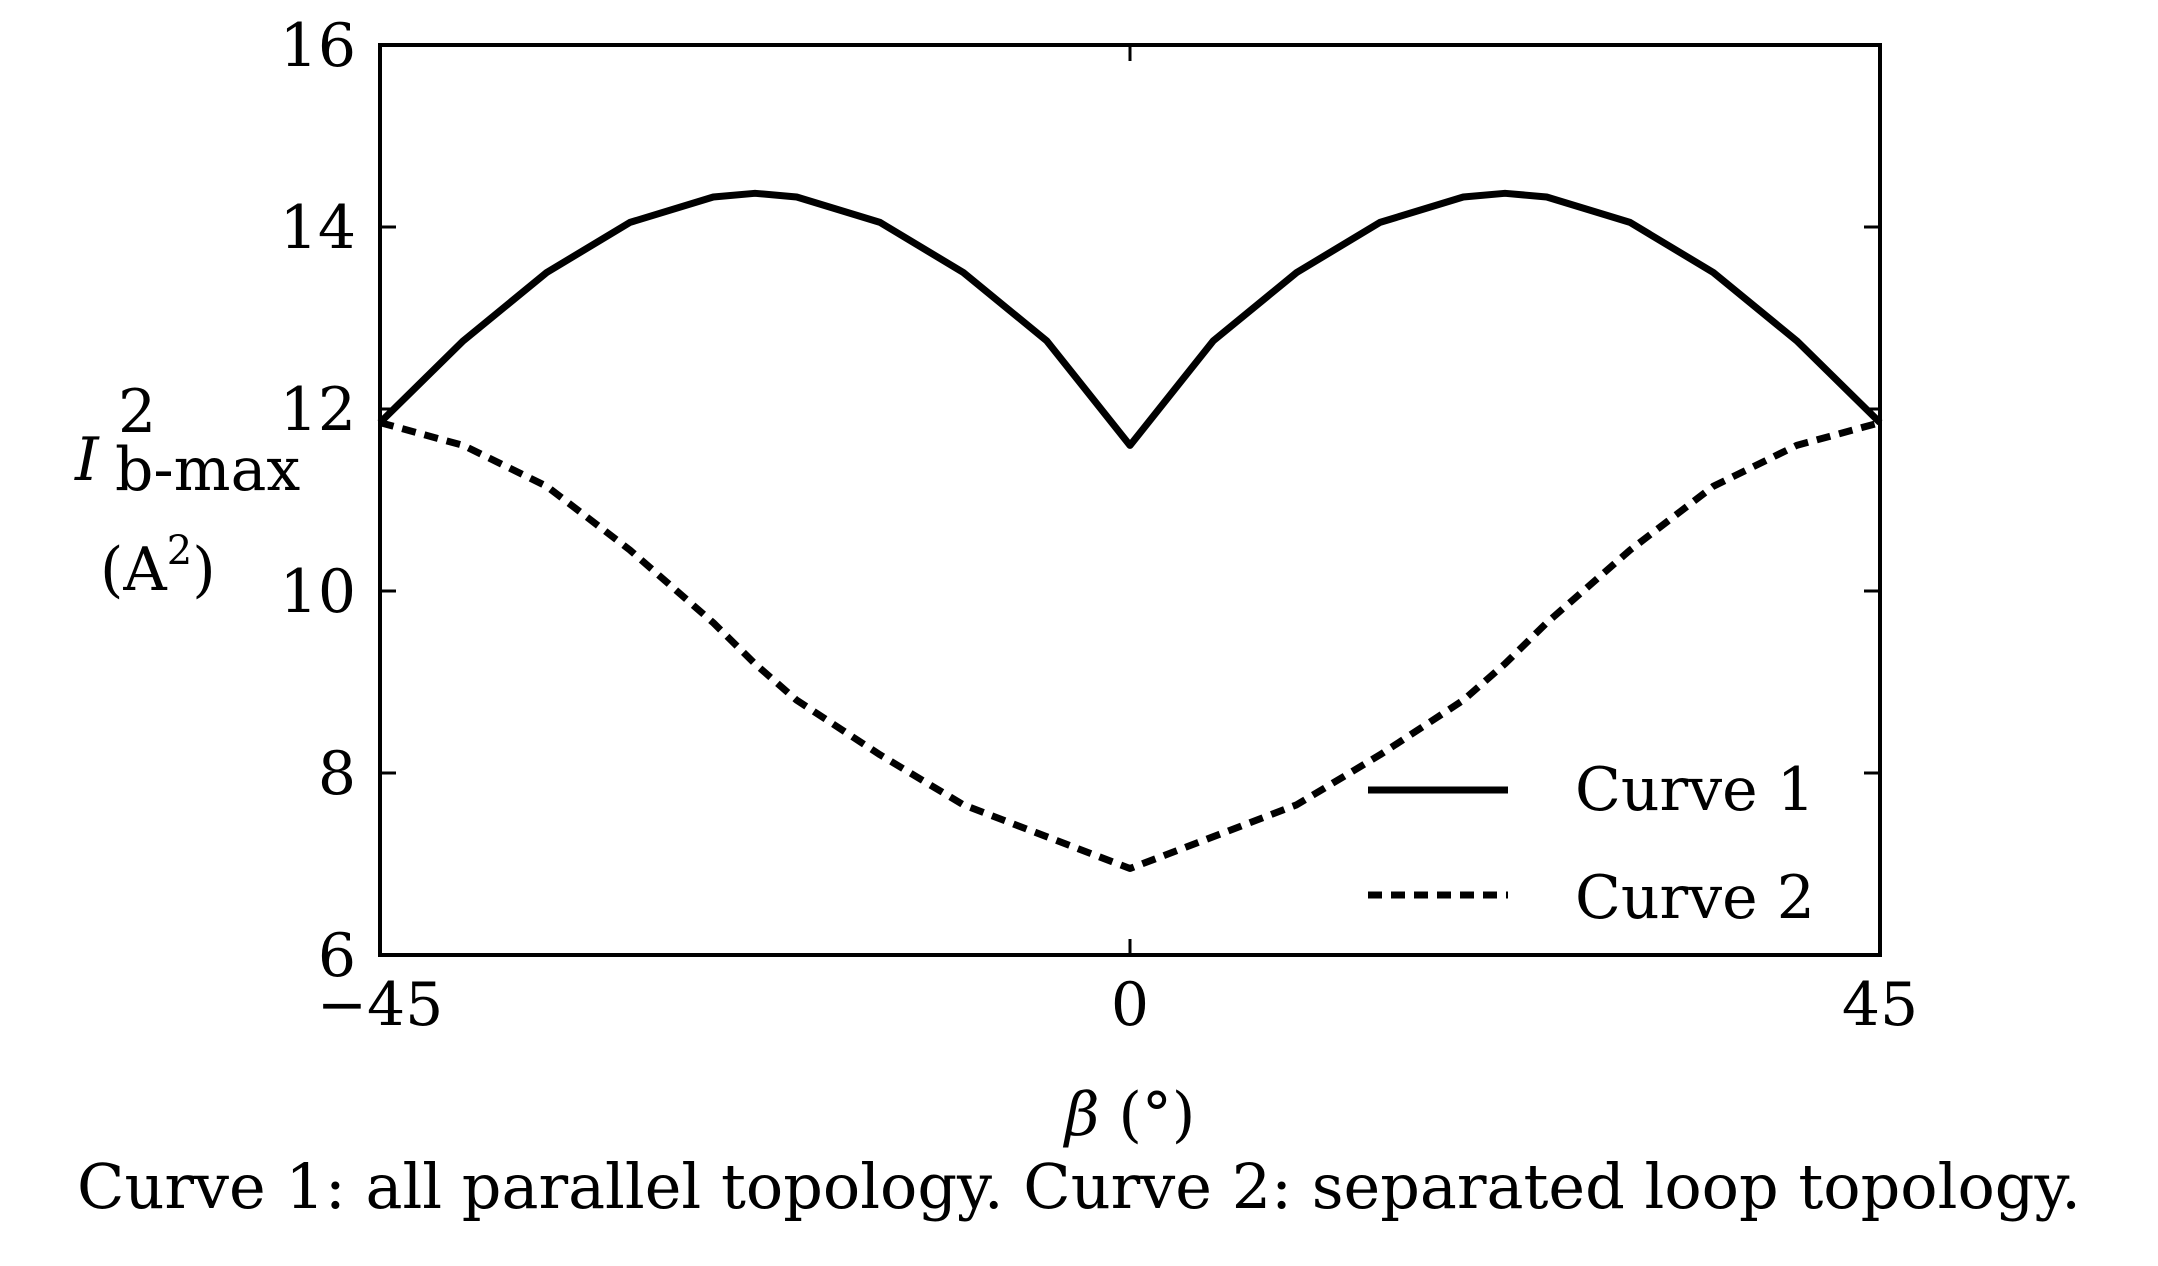 The image size is (2158, 1266). I want to click on y-tick-label: 12, so click(318, 410).